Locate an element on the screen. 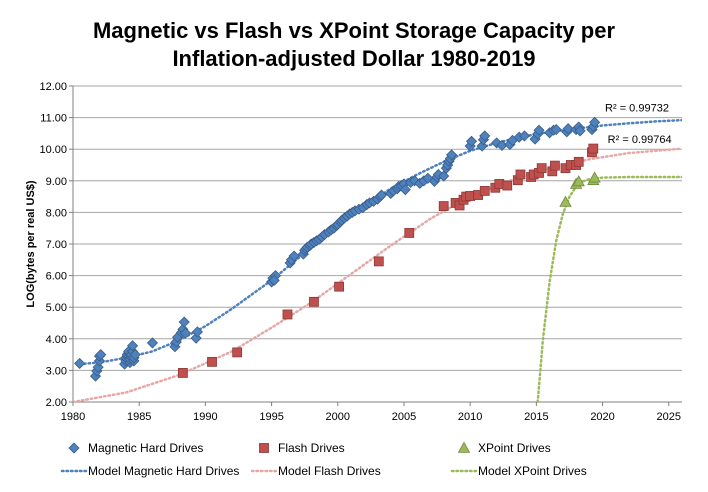 The width and height of the screenshot is (708, 492). y-tick-label: 12.00 is located at coordinates (53, 87).